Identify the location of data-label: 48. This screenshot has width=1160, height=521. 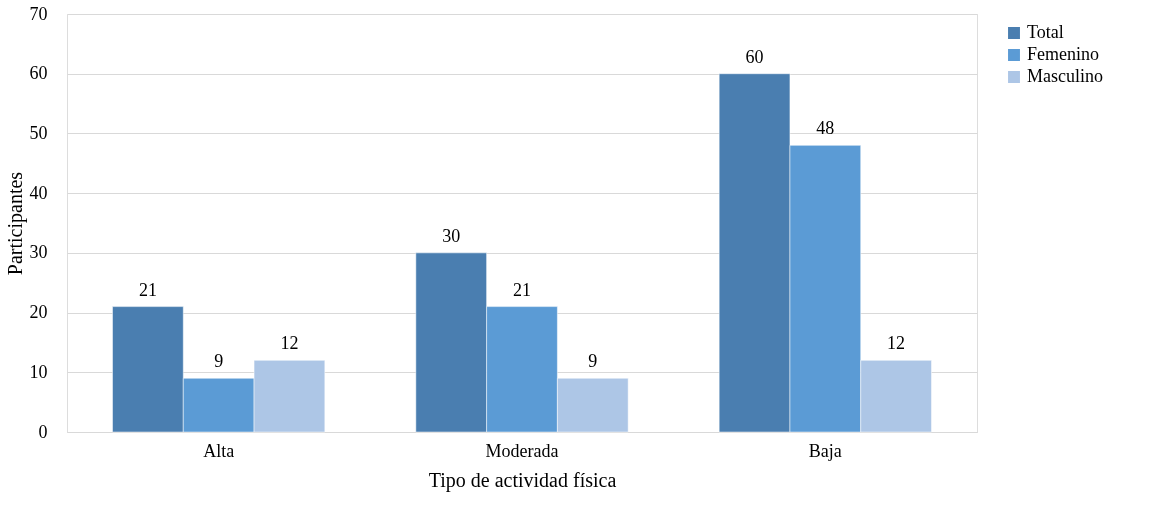
(825, 128).